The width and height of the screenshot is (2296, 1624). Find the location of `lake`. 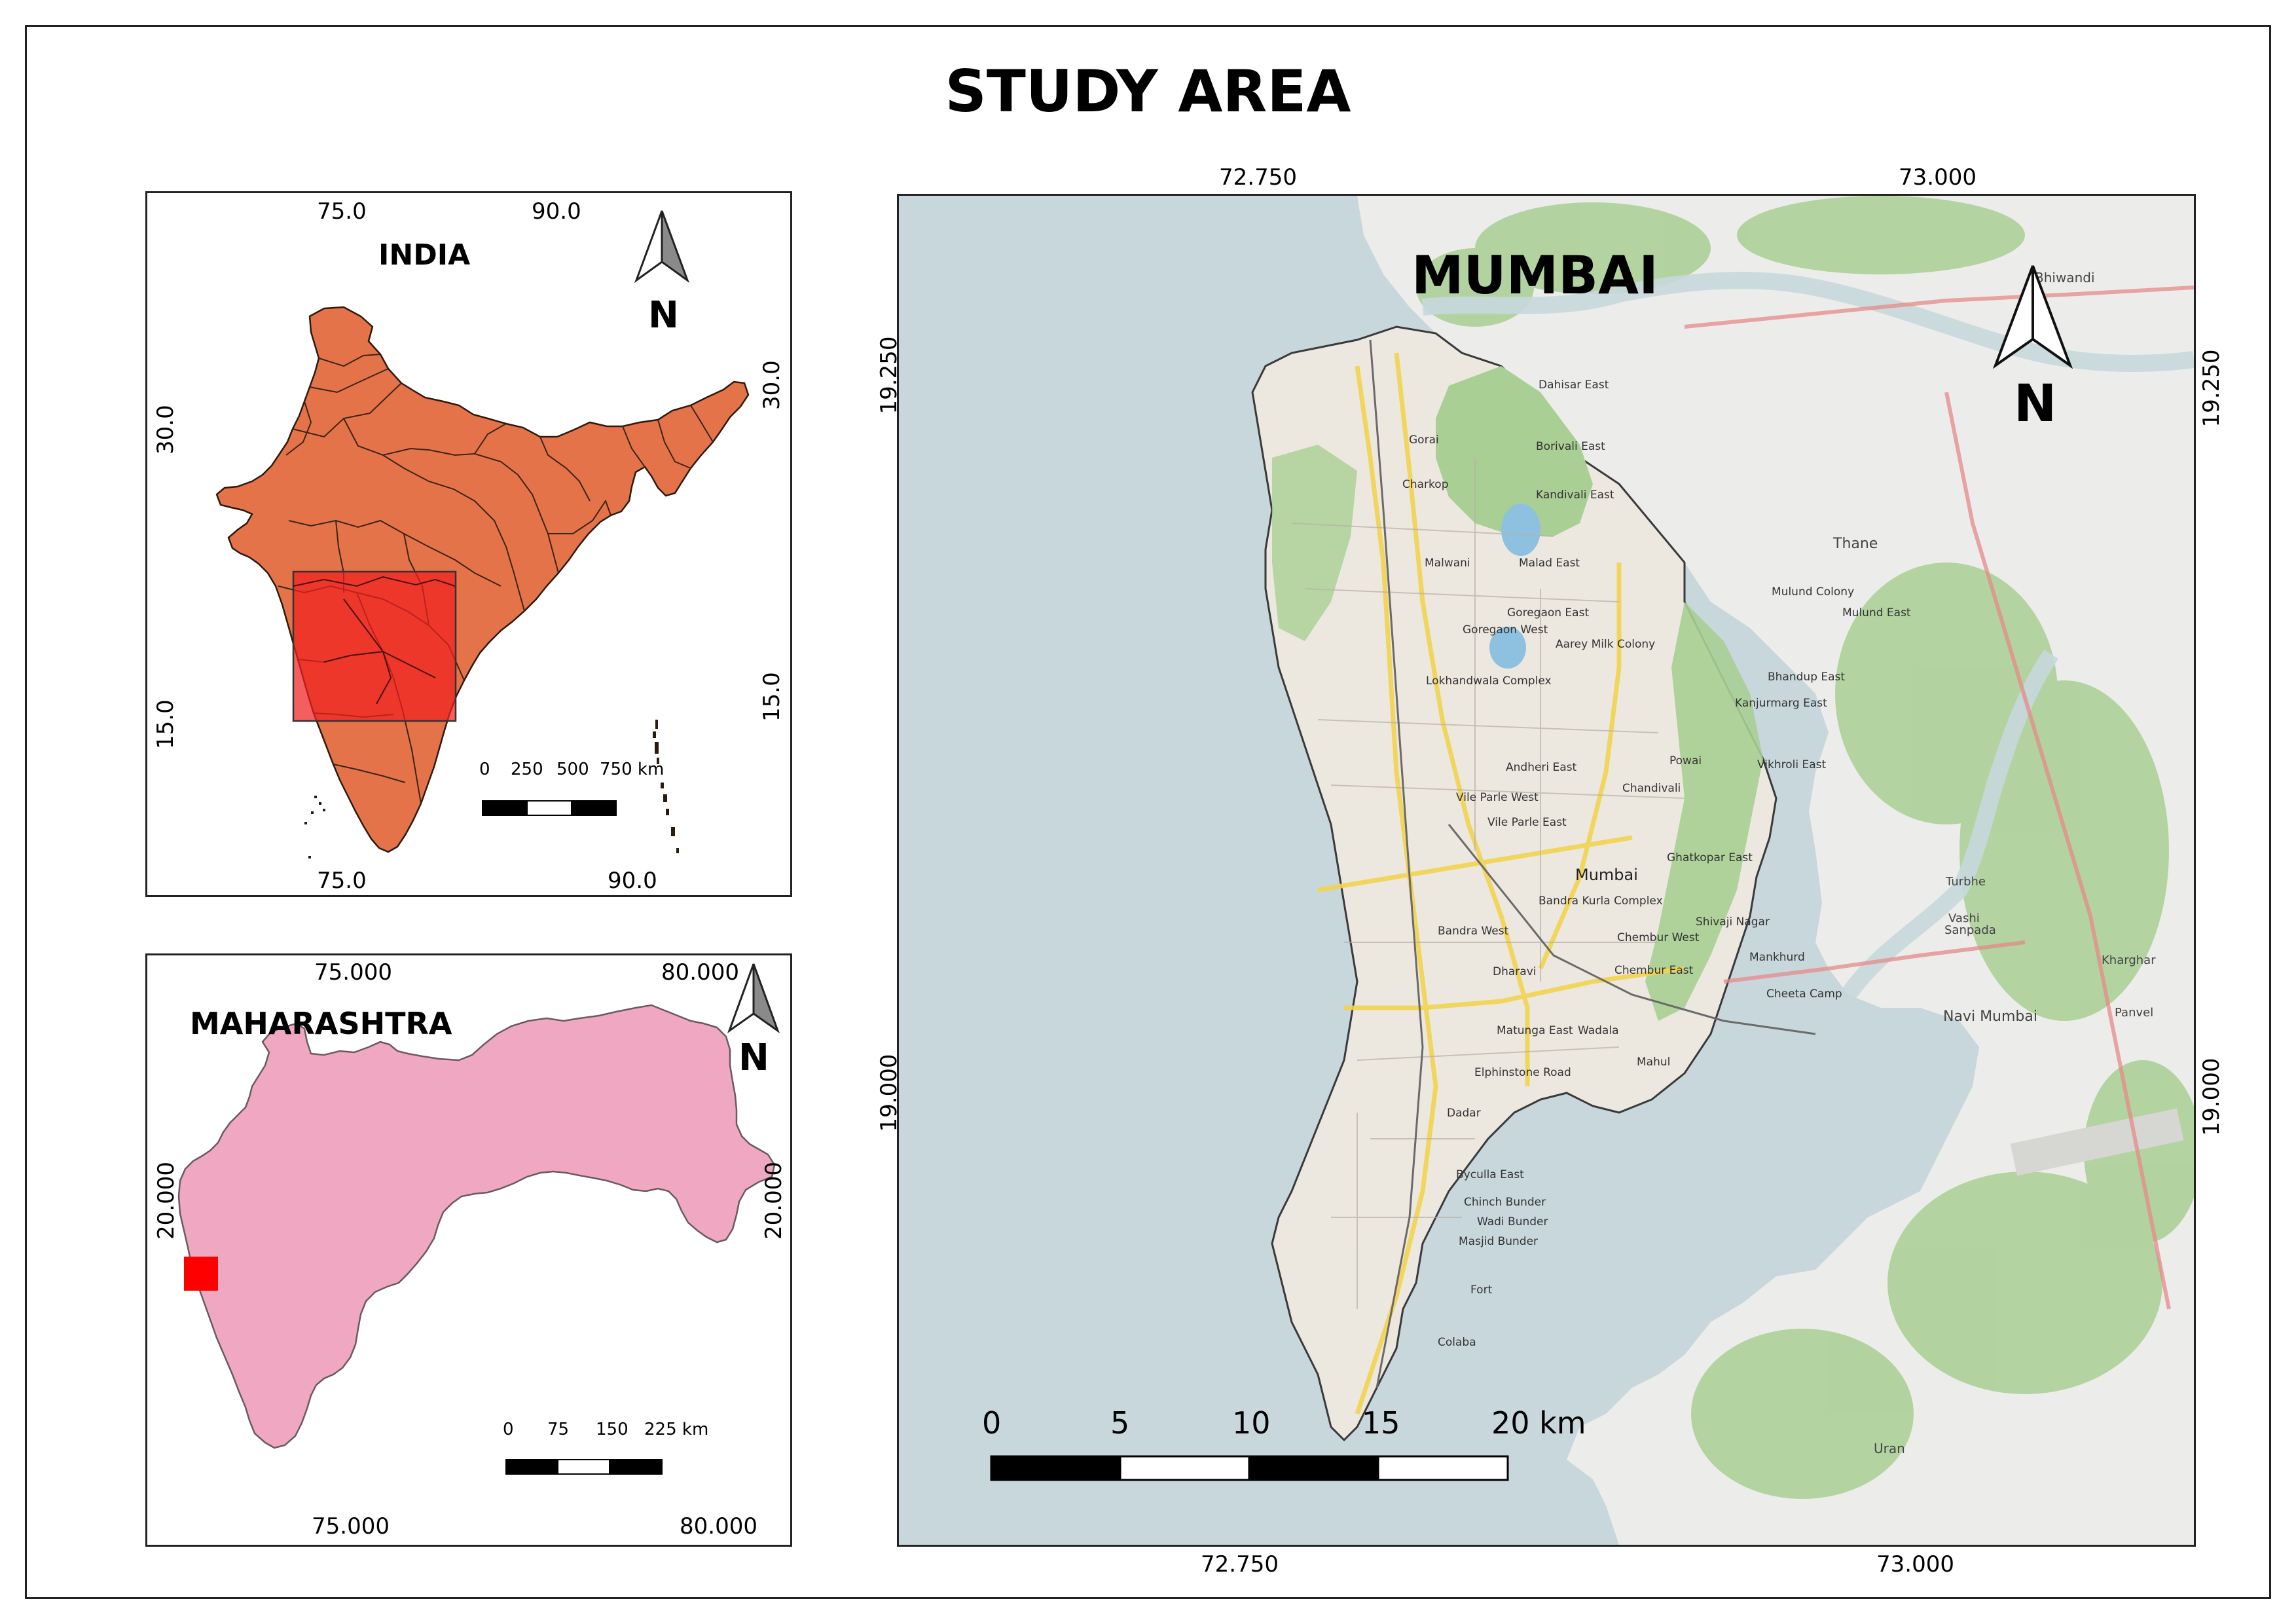

lake is located at coordinates (1520, 530).